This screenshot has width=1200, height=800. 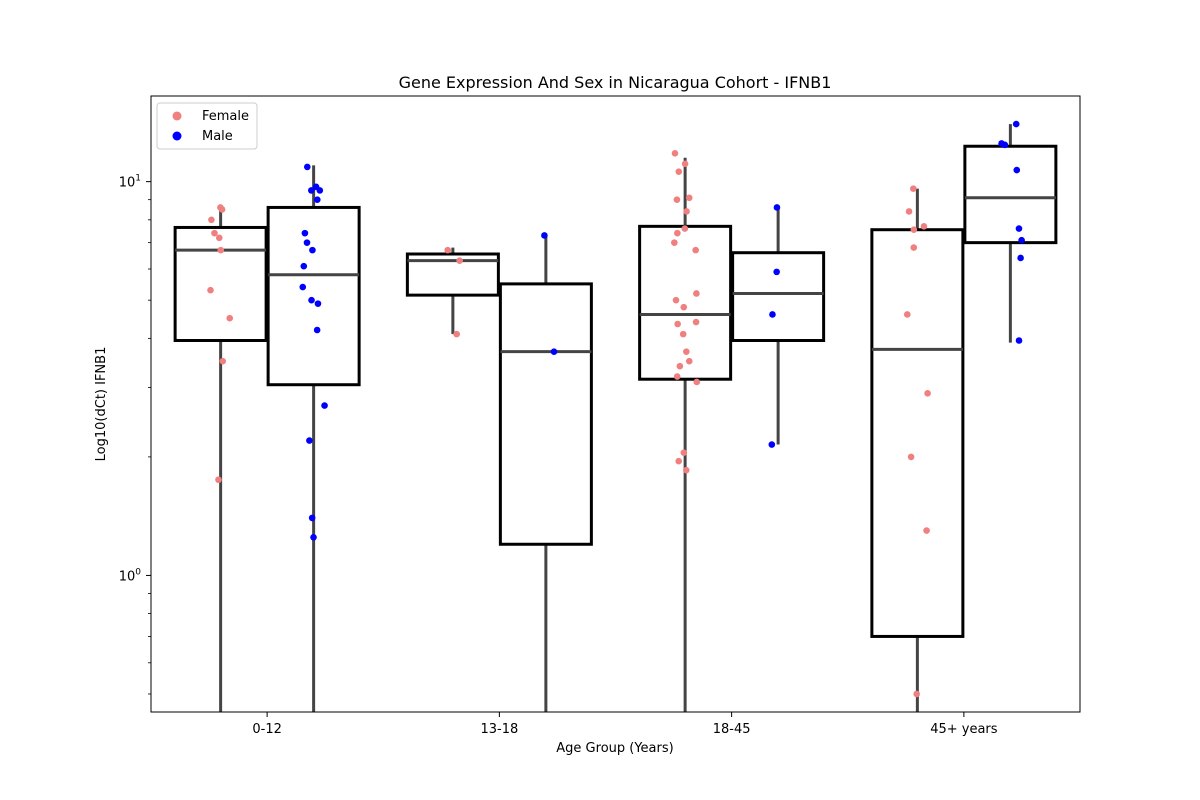 What do you see at coordinates (917, 433) in the screenshot?
I see `box-female-45-years` at bounding box center [917, 433].